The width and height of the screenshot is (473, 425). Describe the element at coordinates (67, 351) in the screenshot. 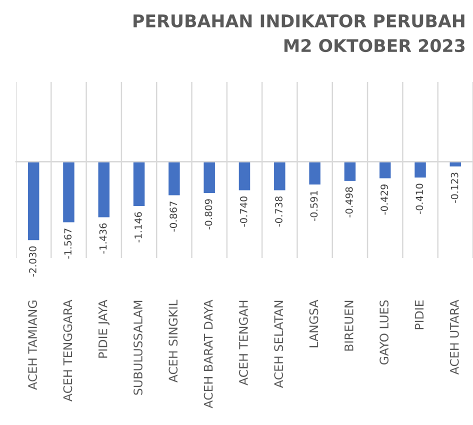

I see `x-tick-label: ACEH TENGGARA` at that location.